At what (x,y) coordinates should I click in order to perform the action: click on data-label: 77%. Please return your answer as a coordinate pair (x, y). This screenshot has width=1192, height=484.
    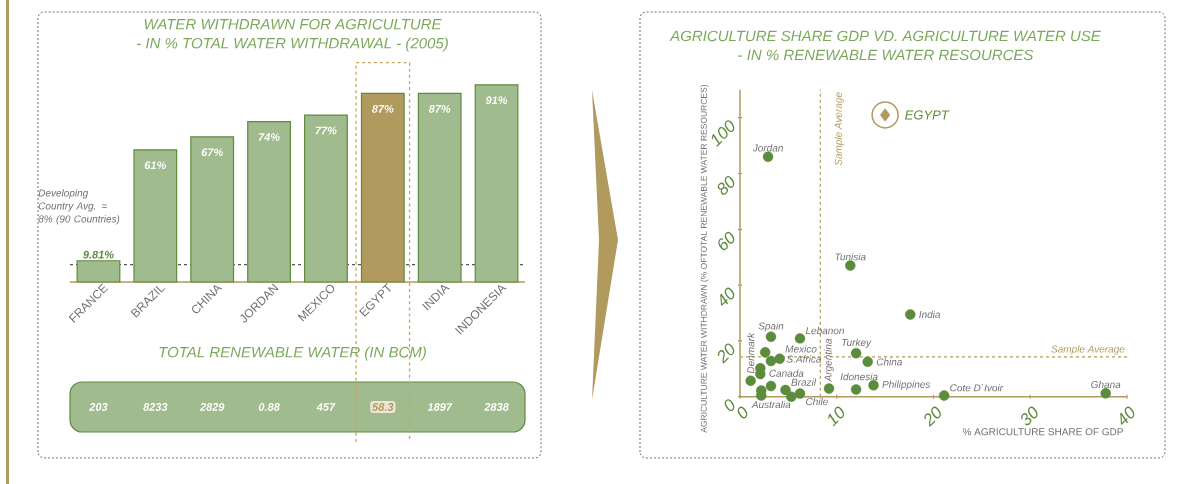
    Looking at the image, I should click on (326, 130).